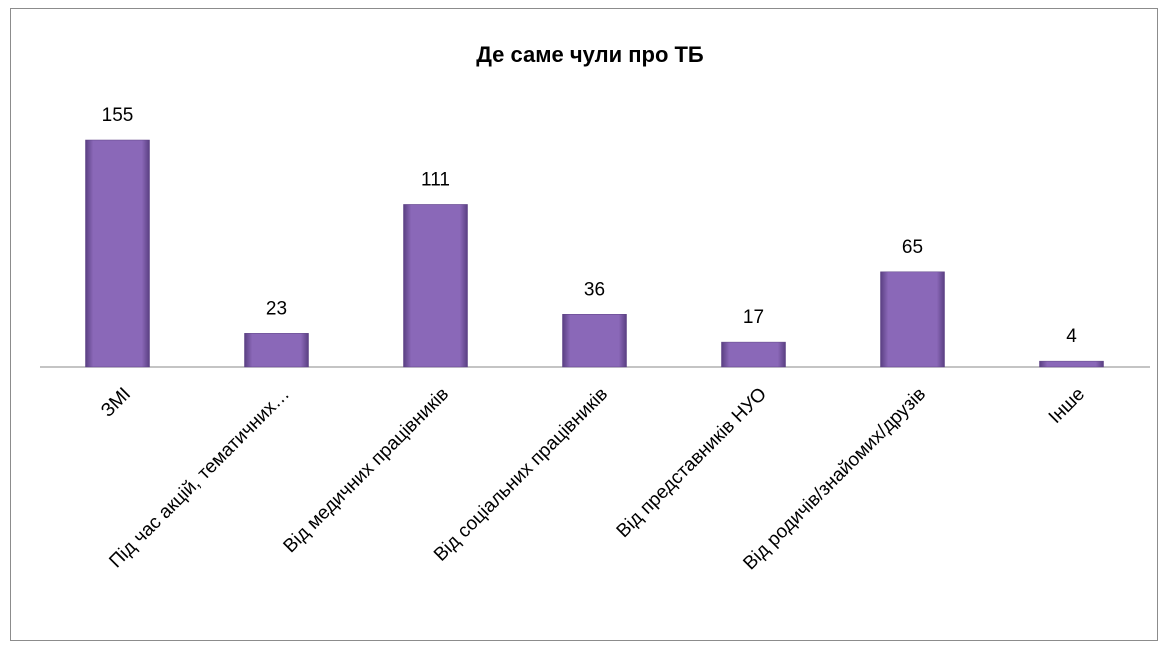  Describe the element at coordinates (1071, 336) in the screenshot. I see `data-label: 4` at that location.